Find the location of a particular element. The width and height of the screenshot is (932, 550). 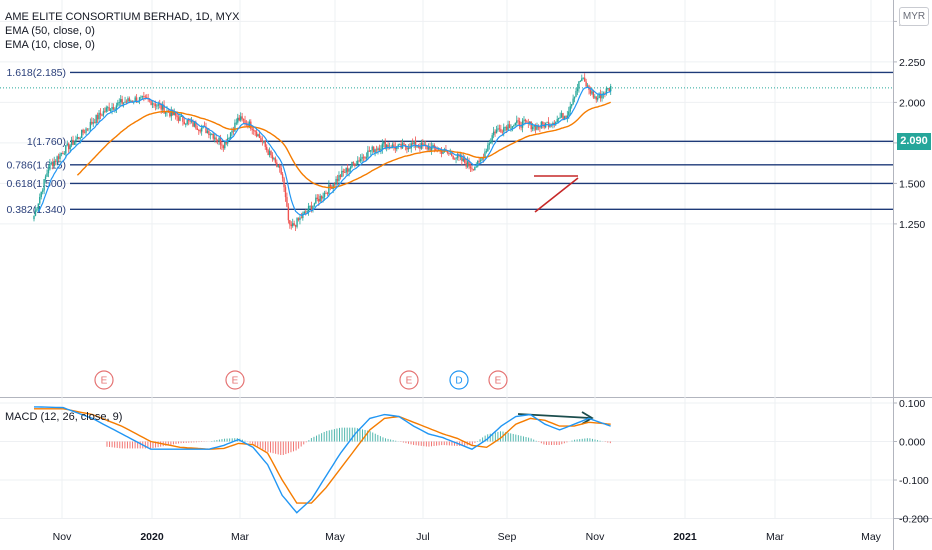

price-tick-label: 1.500 is located at coordinates (912, 184).